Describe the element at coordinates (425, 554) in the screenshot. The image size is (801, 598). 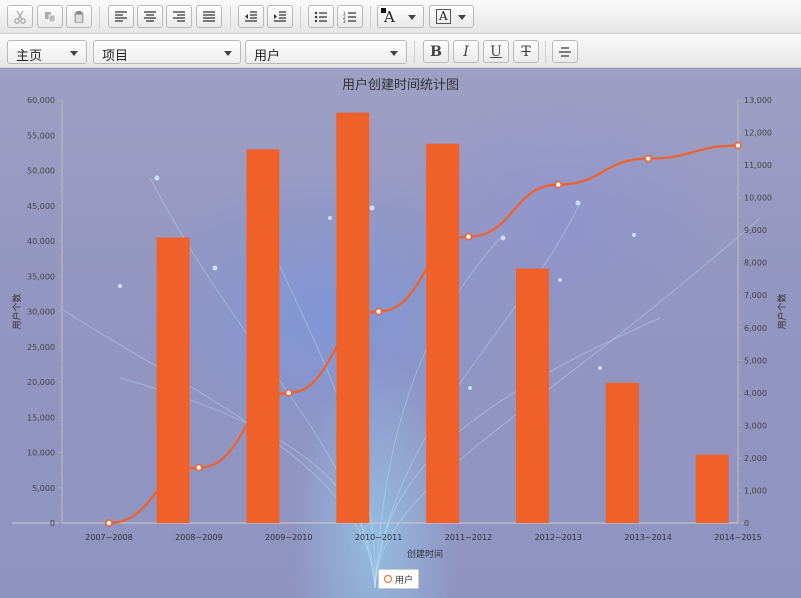
I see `x-axis-title: 创建时间` at that location.